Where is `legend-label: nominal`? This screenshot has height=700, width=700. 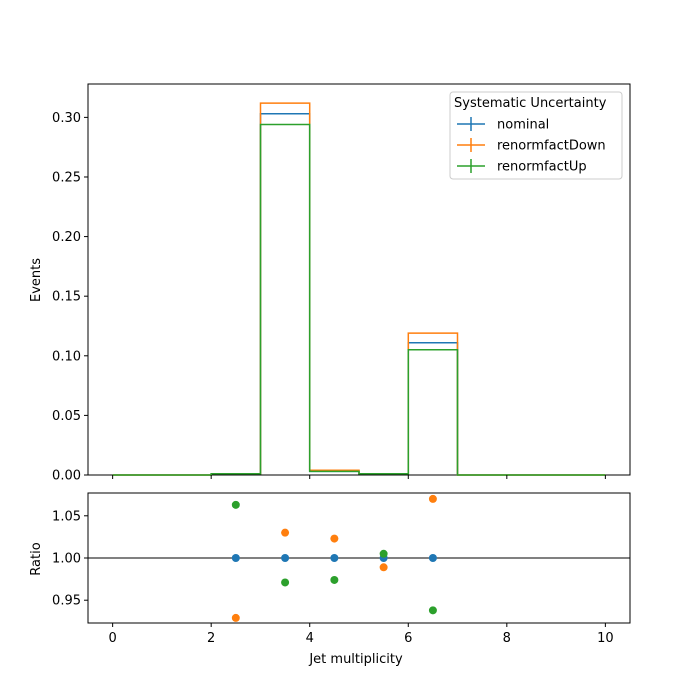
legend-label: nominal is located at coordinates (523, 125).